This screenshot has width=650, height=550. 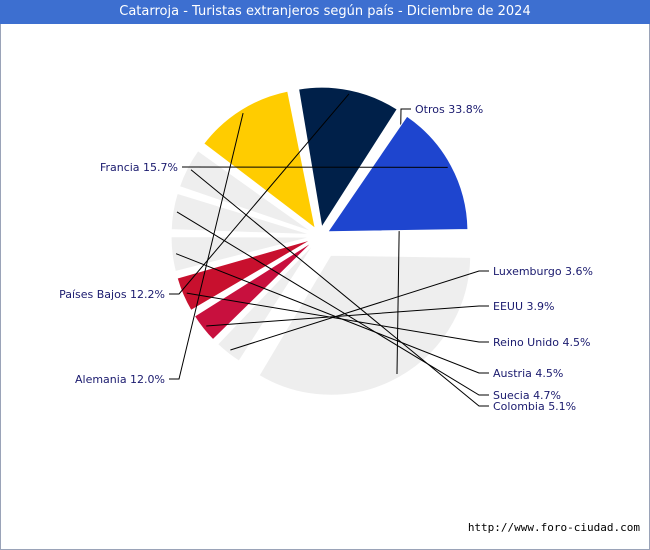 What do you see at coordinates (139, 167) in the screenshot?
I see `slice-label: Francia 15.7%` at bounding box center [139, 167].